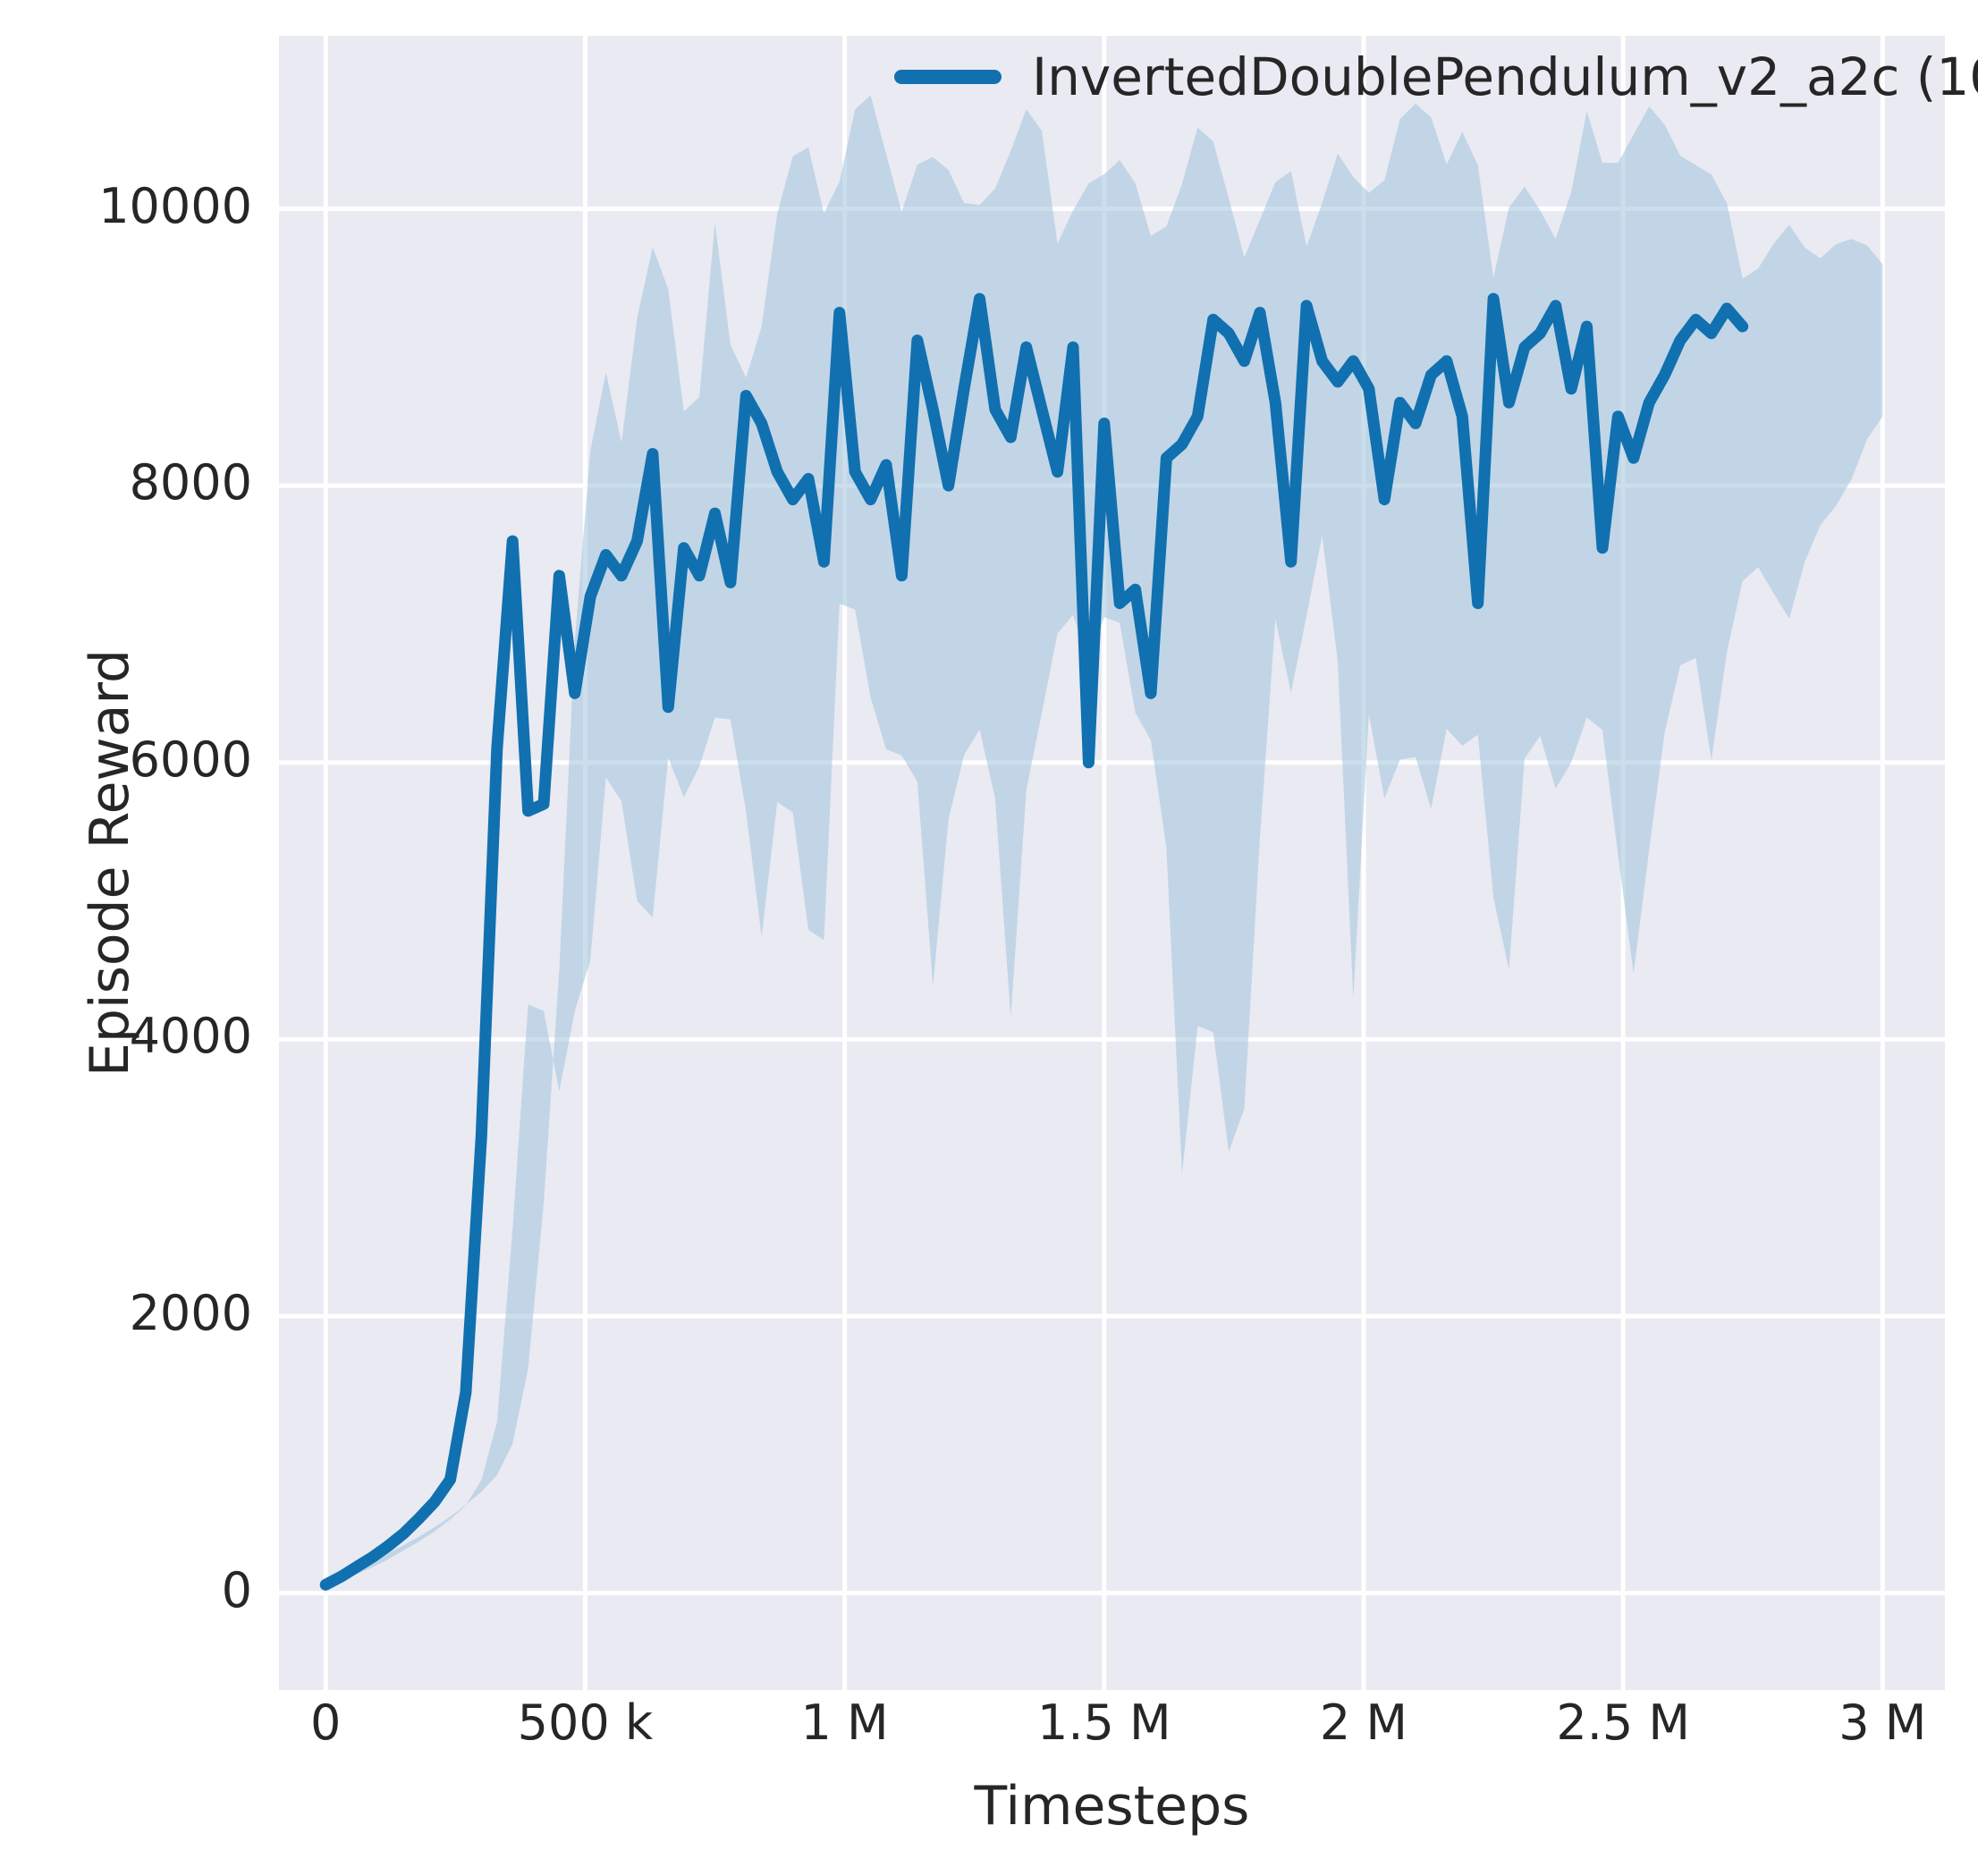  I want to click on legend: InvertedDoublePendulum_v2_a2c (10), so click(1436, 76).